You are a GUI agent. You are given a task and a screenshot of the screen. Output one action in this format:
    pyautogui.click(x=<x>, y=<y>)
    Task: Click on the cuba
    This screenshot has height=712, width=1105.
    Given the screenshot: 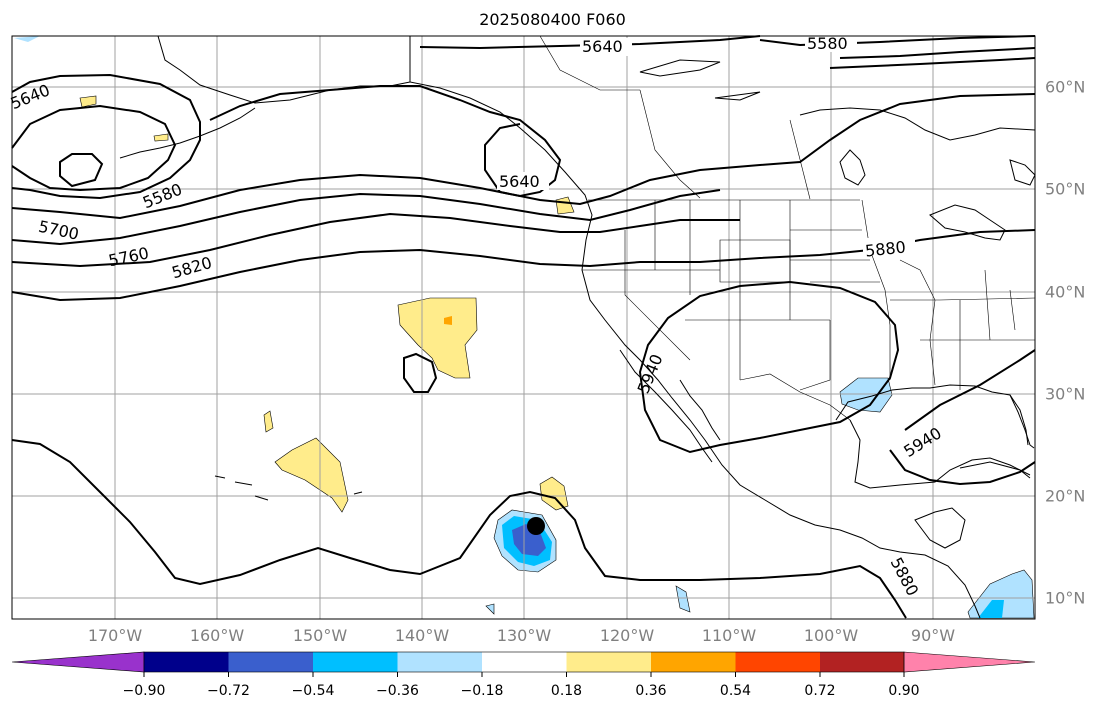 What is the action you would take?
    pyautogui.click(x=995, y=470)
    